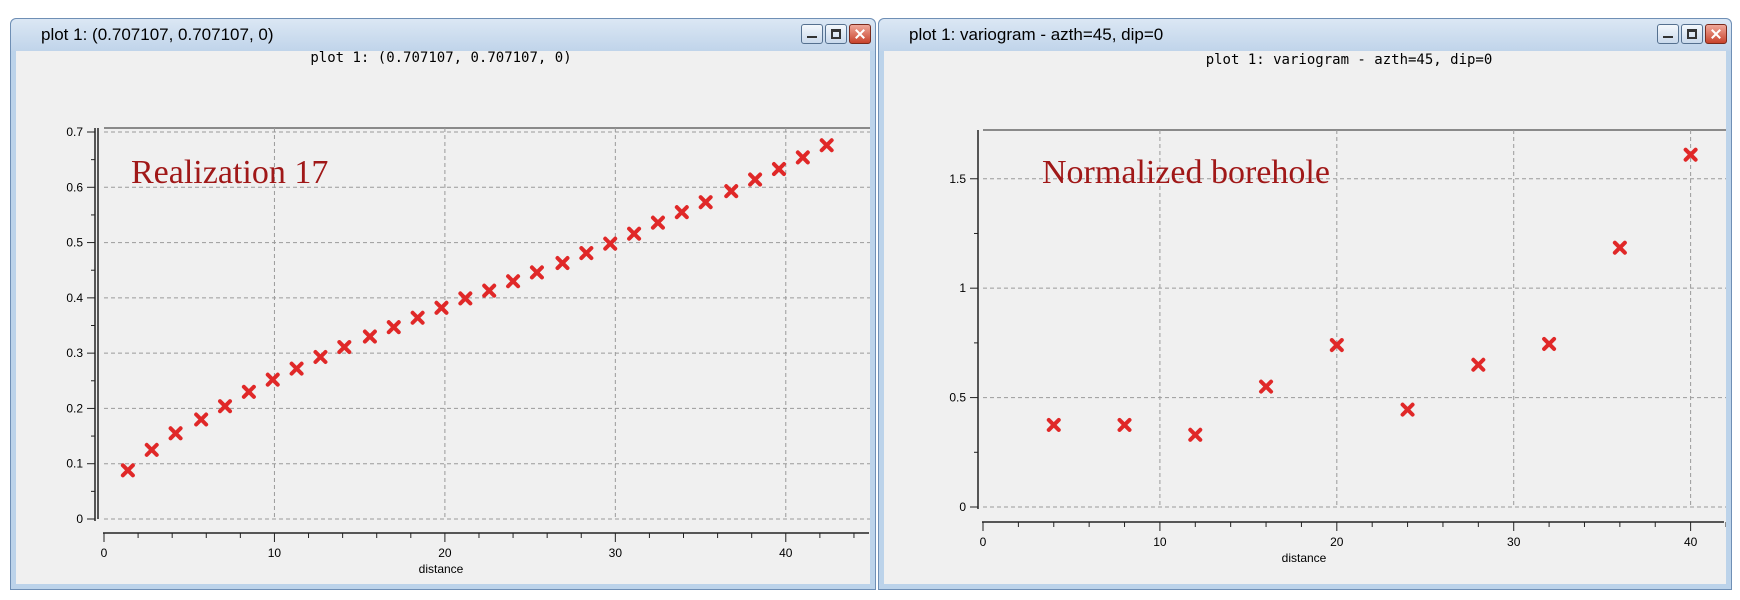 The height and width of the screenshot is (600, 1740). I want to click on y-tick-label: 1, so click(962, 288).